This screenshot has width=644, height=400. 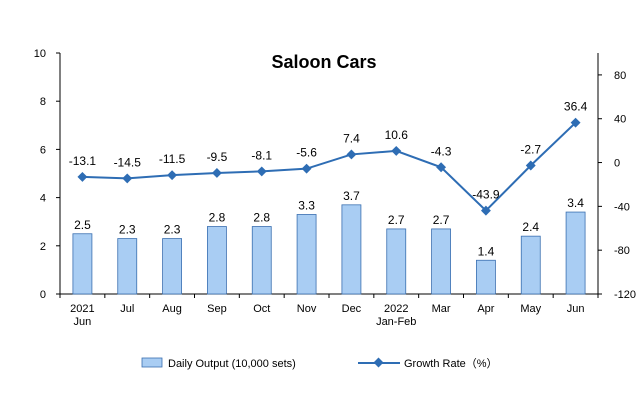 What do you see at coordinates (622, 251) in the screenshot?
I see `right-tick-label: -80` at bounding box center [622, 251].